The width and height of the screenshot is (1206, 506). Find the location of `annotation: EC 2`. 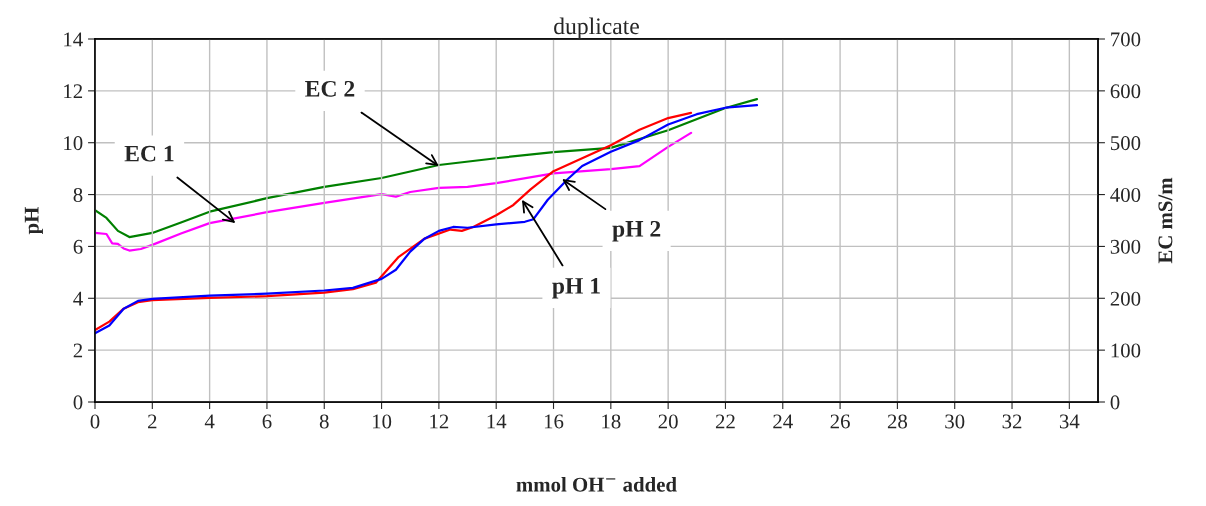

annotation: EC 2 is located at coordinates (330, 88).